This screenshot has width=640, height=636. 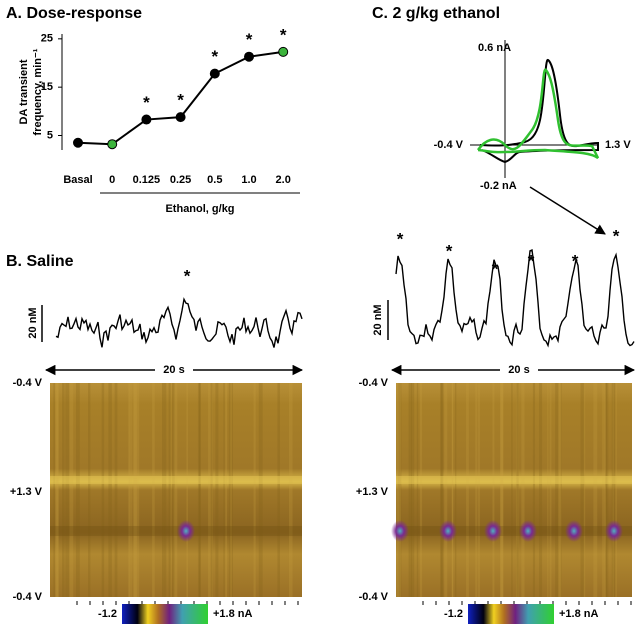 What do you see at coordinates (494, 48) in the screenshot?
I see `cv-label: 0.6 nA` at bounding box center [494, 48].